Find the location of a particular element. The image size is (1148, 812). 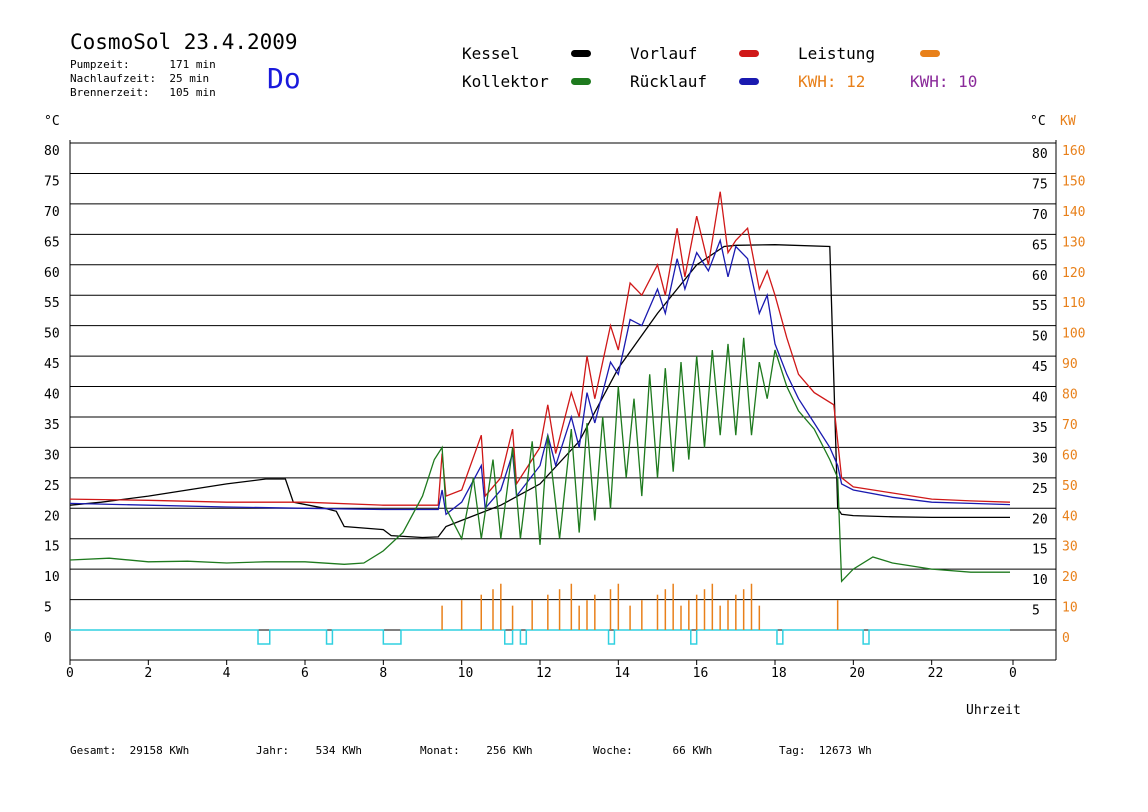

y-tick-label-kw: 30 is located at coordinates (1070, 547).